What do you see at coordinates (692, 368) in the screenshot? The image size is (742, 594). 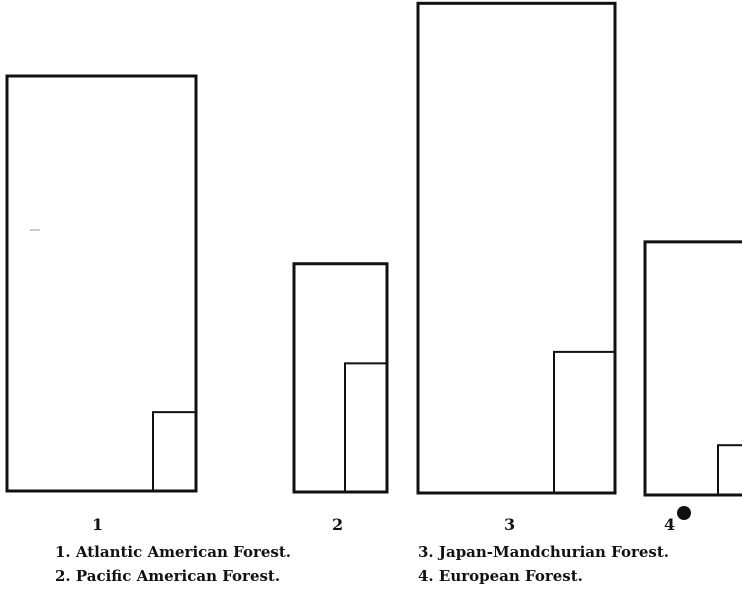 I see `panel-4-outer-rect` at bounding box center [692, 368].